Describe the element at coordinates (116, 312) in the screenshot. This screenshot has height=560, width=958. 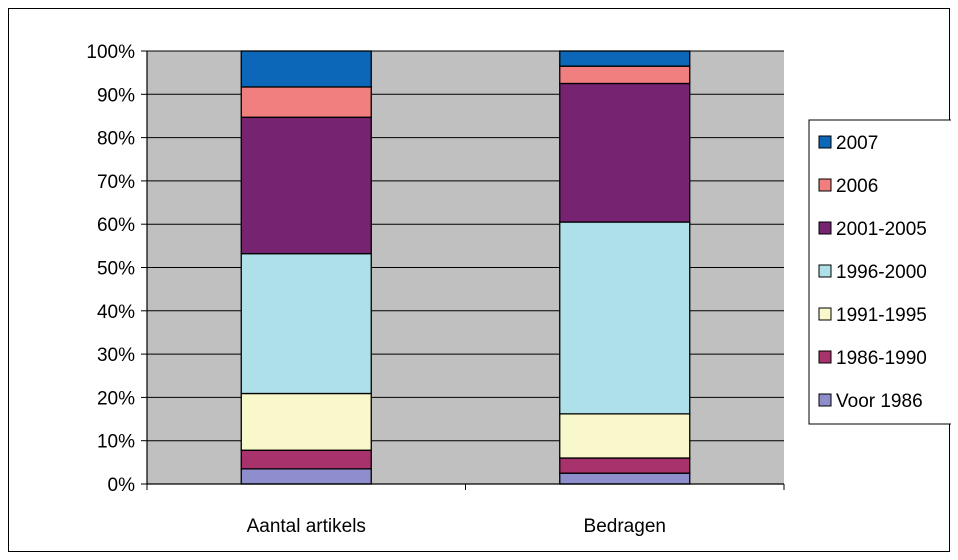
I see `y-tick-label: 40%` at that location.